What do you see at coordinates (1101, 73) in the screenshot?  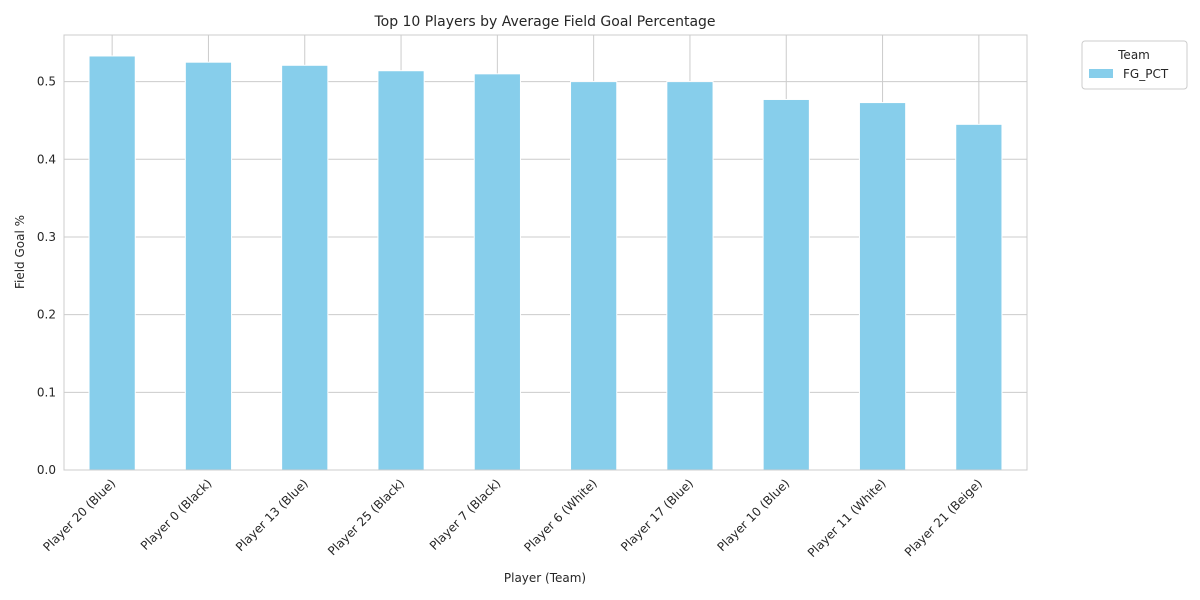 I see `legend-swatch` at bounding box center [1101, 73].